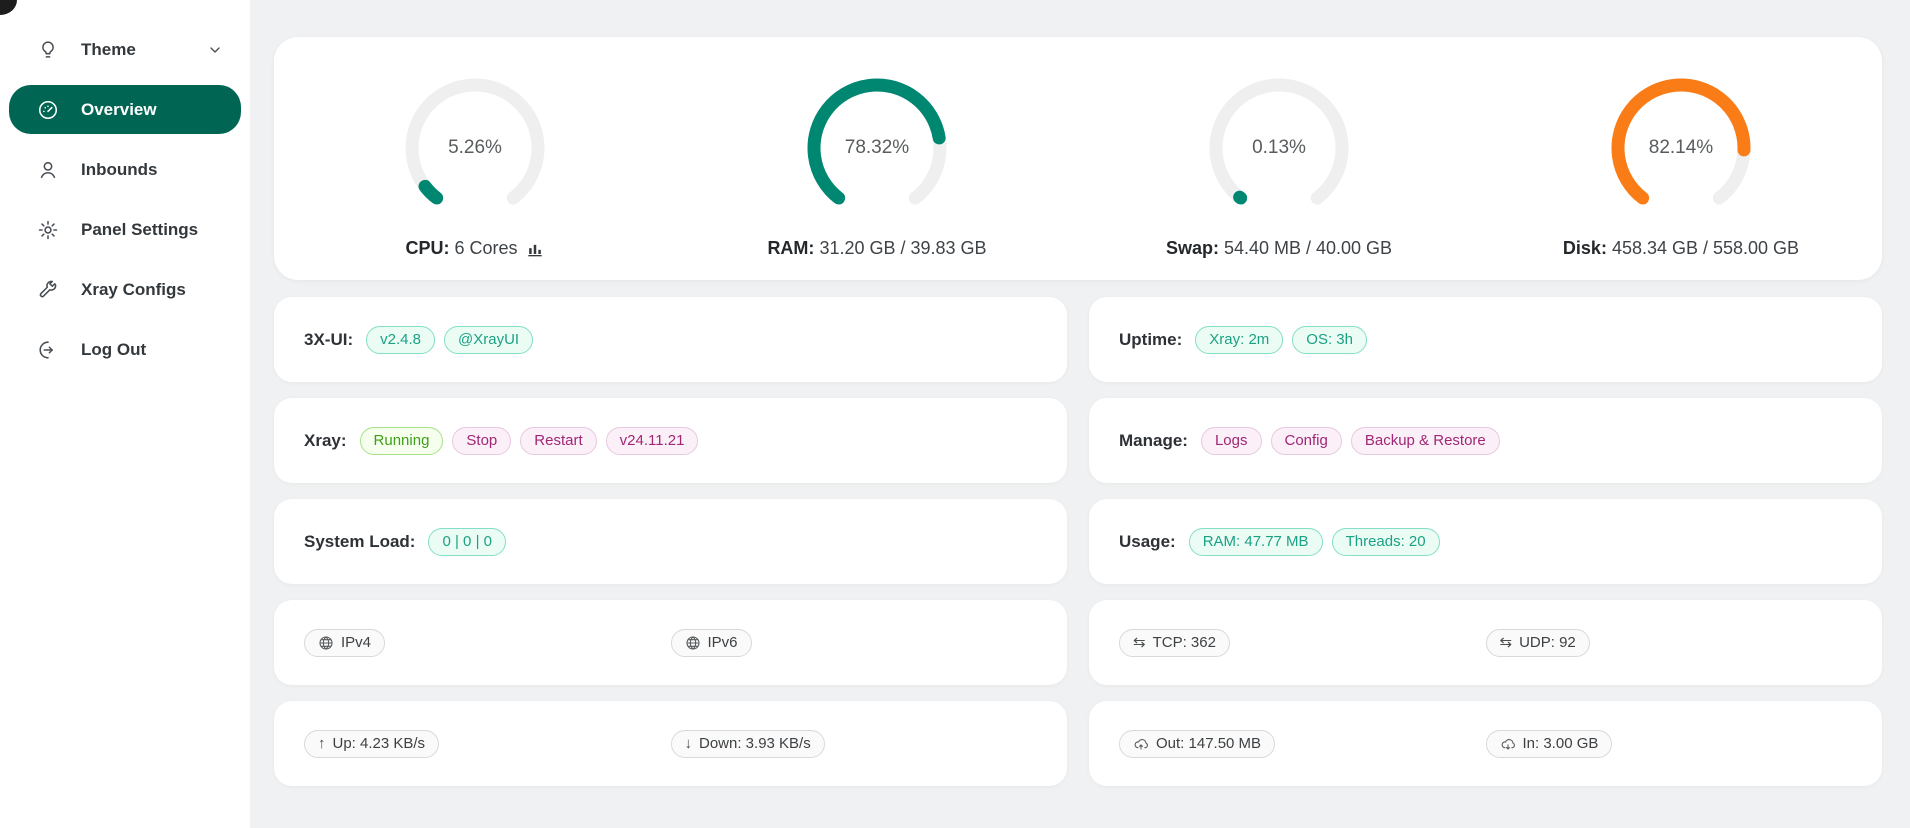 This screenshot has width=1910, height=828. I want to click on cloud-download-icon, so click(1508, 744).